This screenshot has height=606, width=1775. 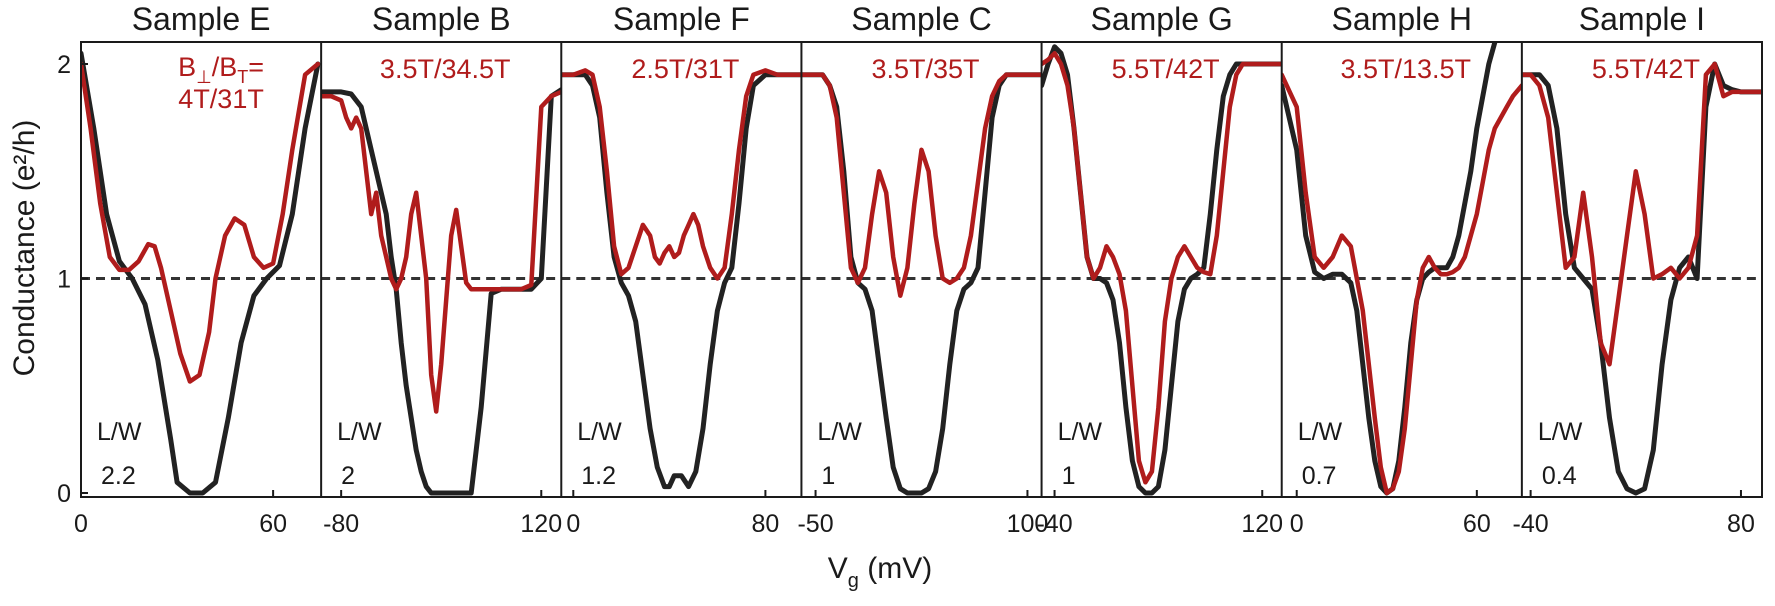 What do you see at coordinates (1559, 476) in the screenshot?
I see `lw-value: 0.4` at bounding box center [1559, 476].